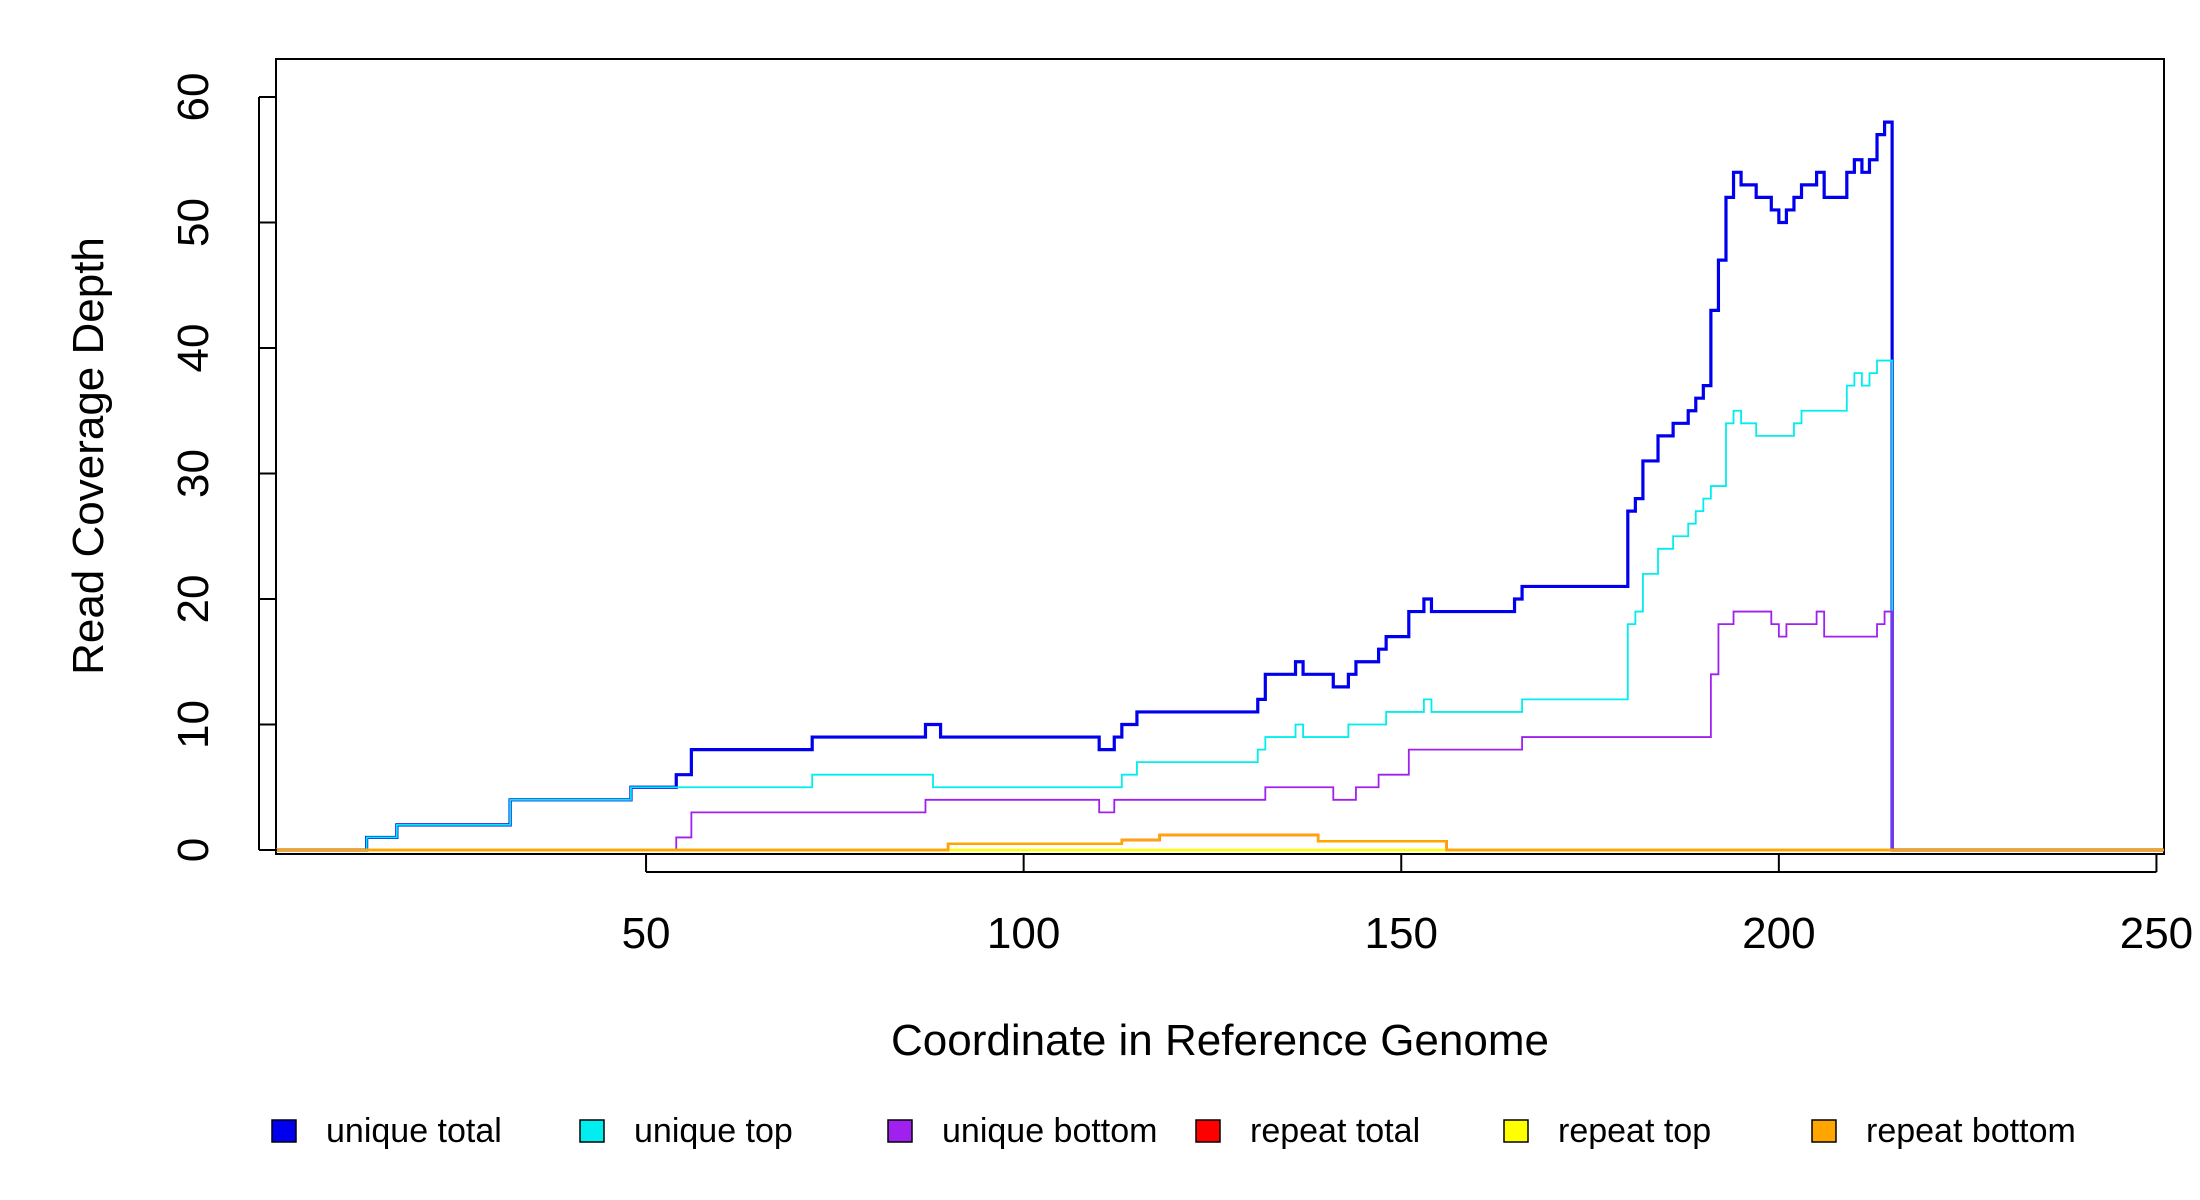 This screenshot has width=2200, height=1200. What do you see at coordinates (1634, 1131) in the screenshot?
I see `legend-label: repeat top` at bounding box center [1634, 1131].